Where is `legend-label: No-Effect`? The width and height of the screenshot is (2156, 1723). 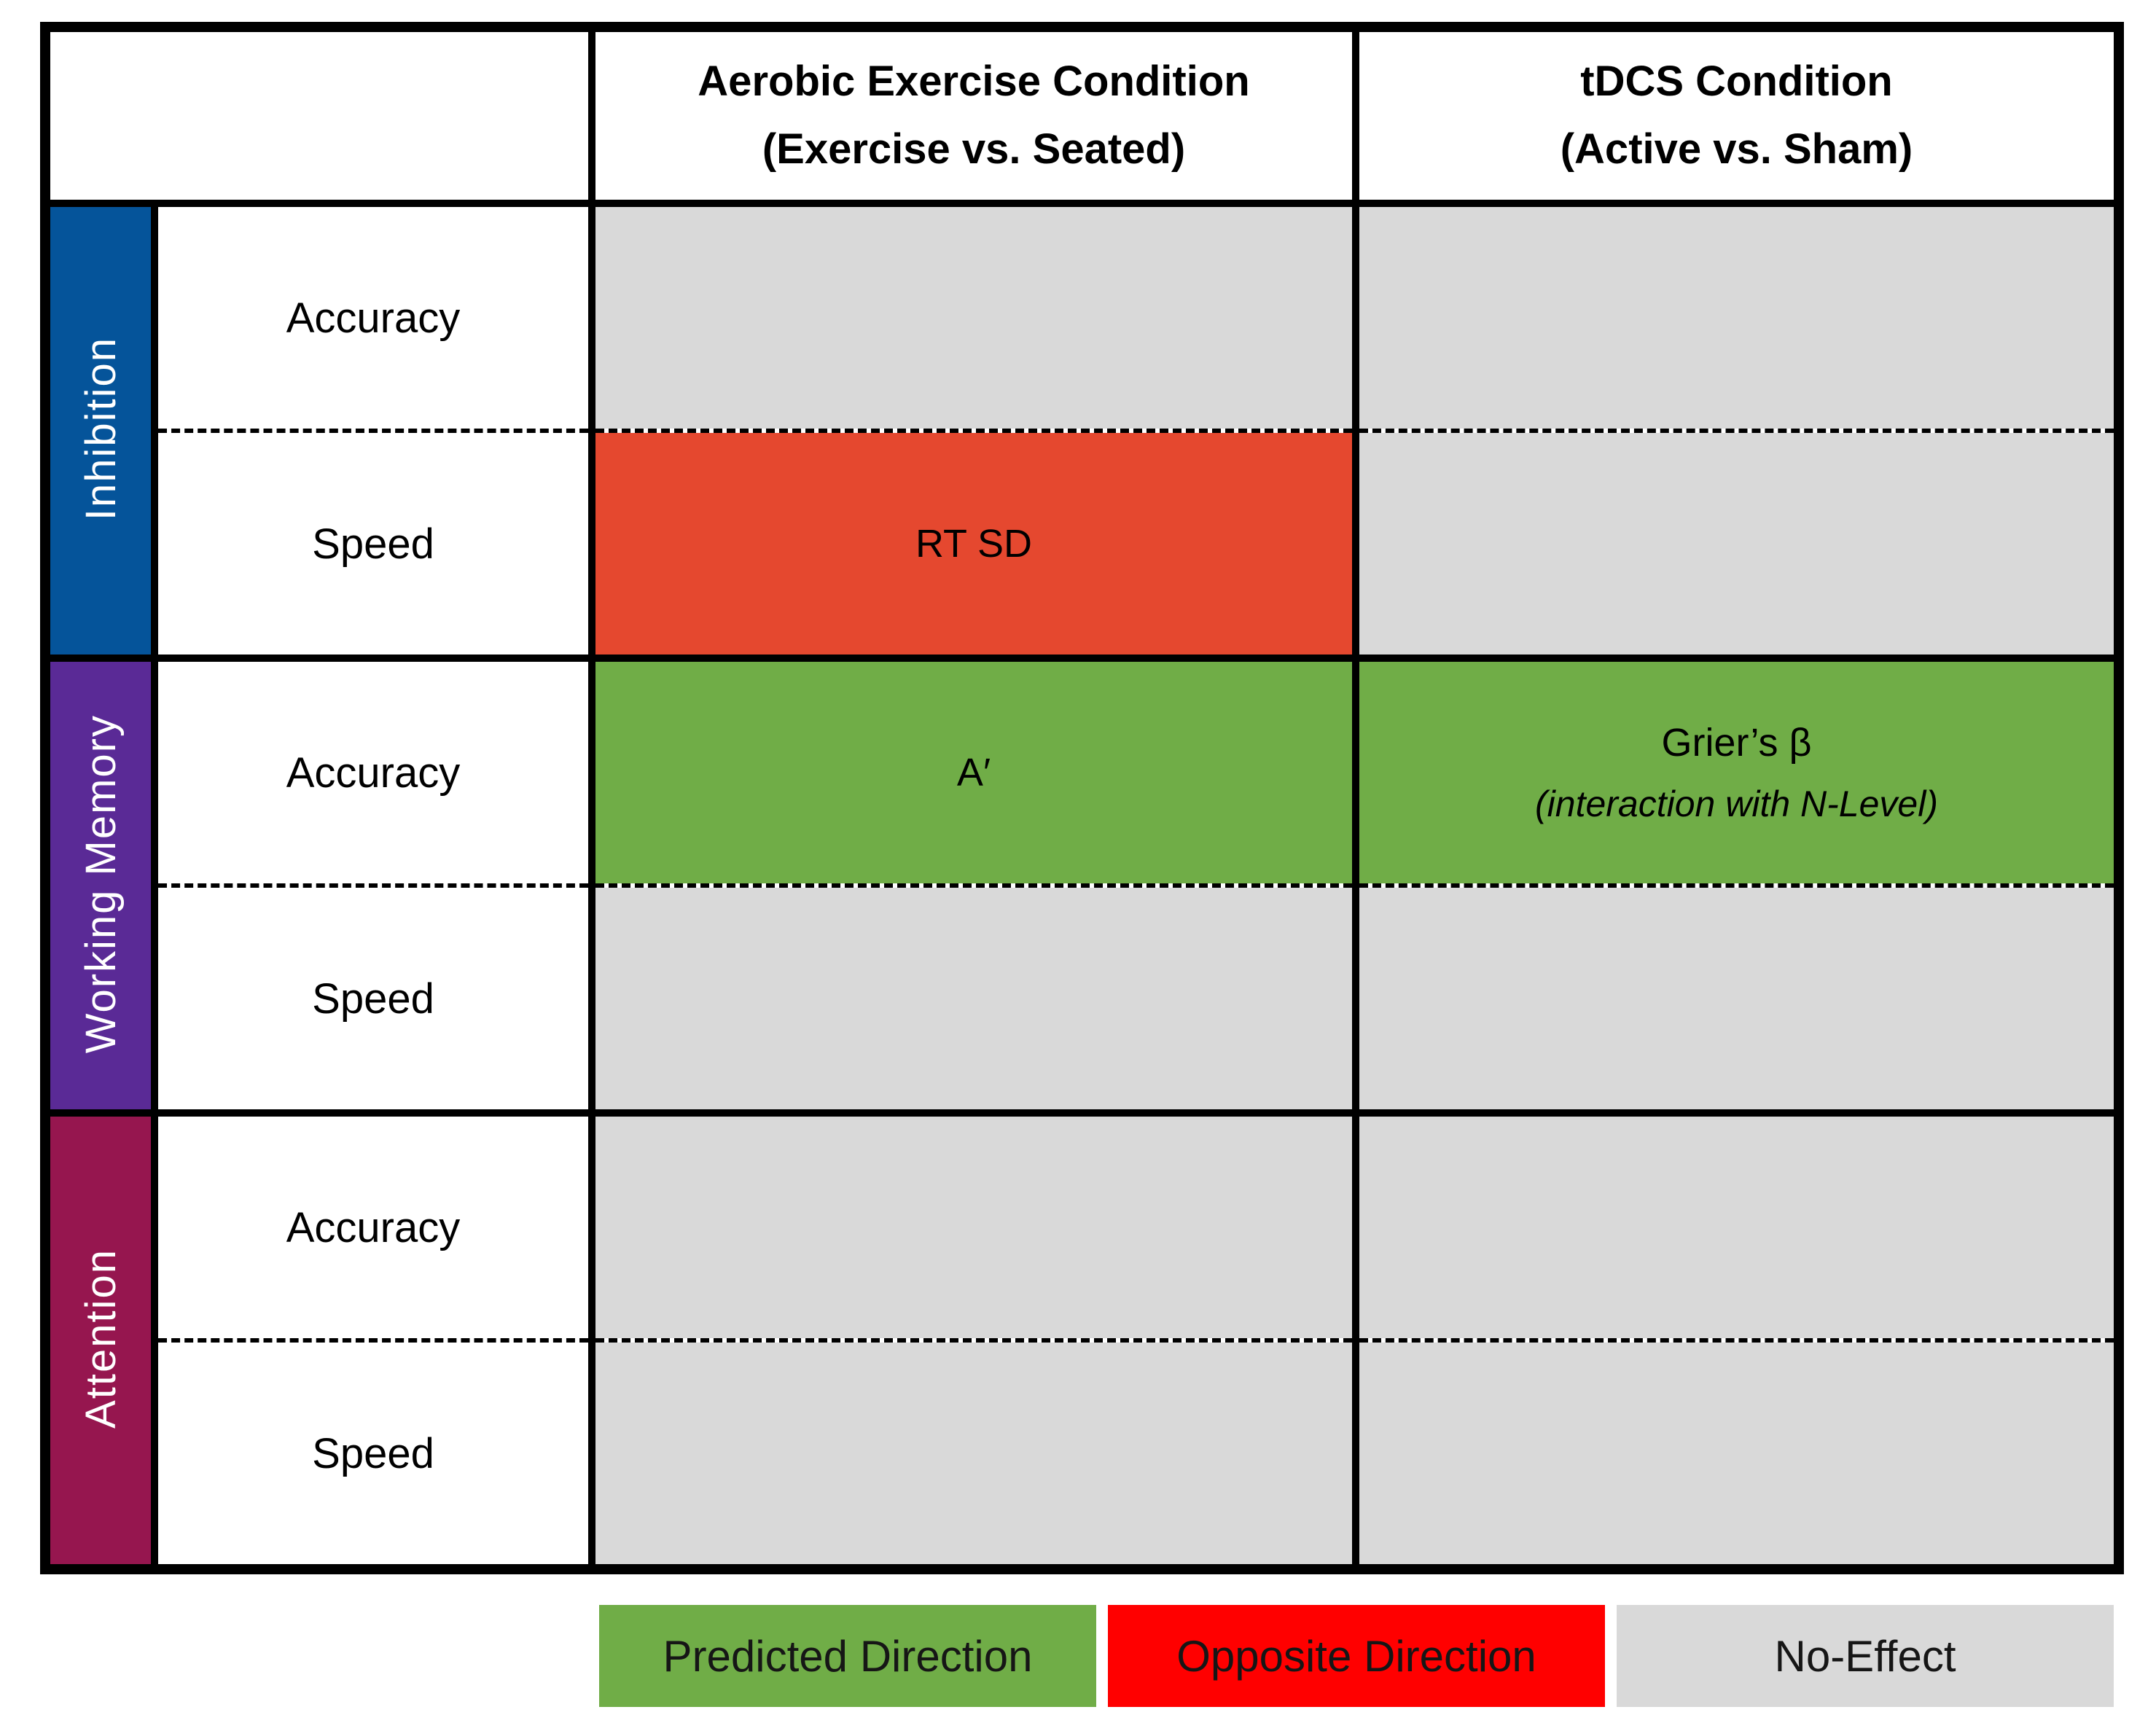
legend-label: No-Effect is located at coordinates (1865, 1656).